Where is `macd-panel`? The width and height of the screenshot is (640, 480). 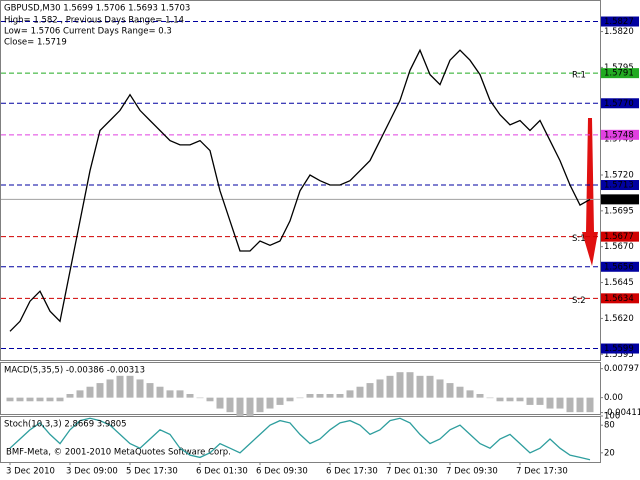 macd-panel is located at coordinates (300, 388).